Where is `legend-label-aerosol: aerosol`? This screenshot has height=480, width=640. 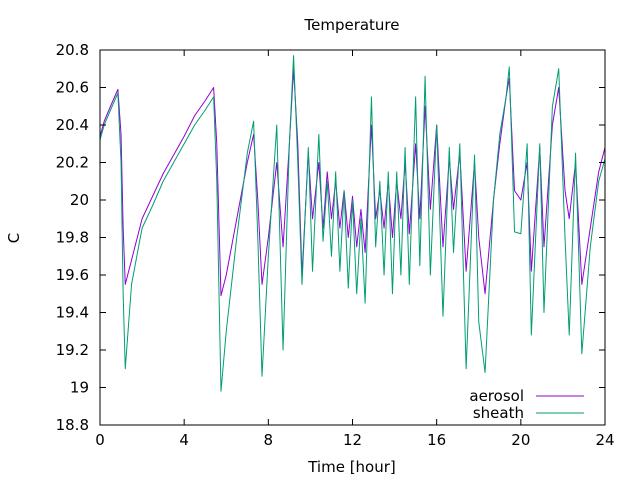 legend-label-aerosol: aerosol is located at coordinates (496, 396).